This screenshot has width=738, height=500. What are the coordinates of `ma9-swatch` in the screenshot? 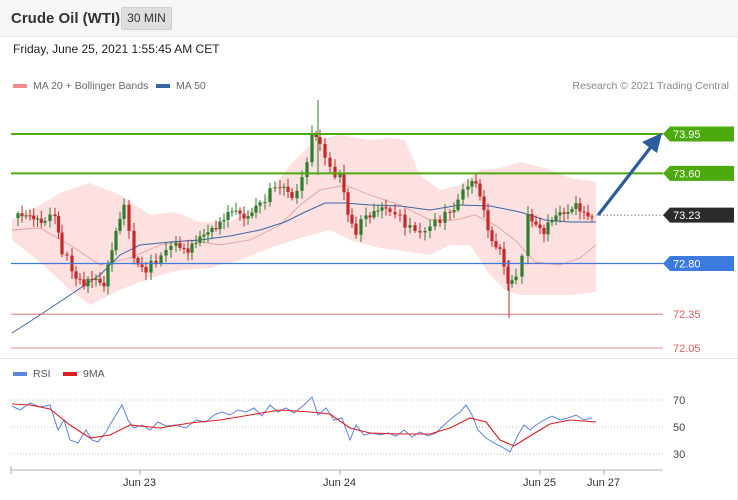 It's located at (70, 374).